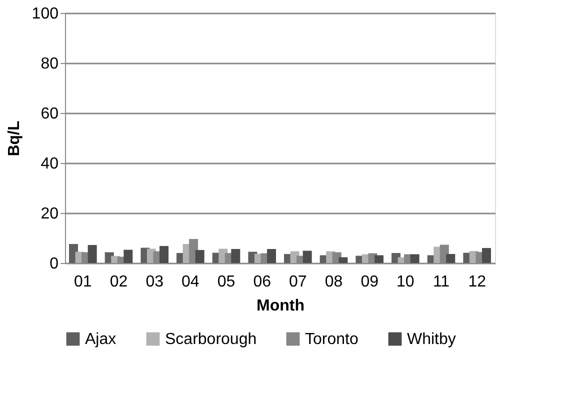 This screenshot has height=400, width=577. I want to click on y-tick-label: 20, so click(49, 214).